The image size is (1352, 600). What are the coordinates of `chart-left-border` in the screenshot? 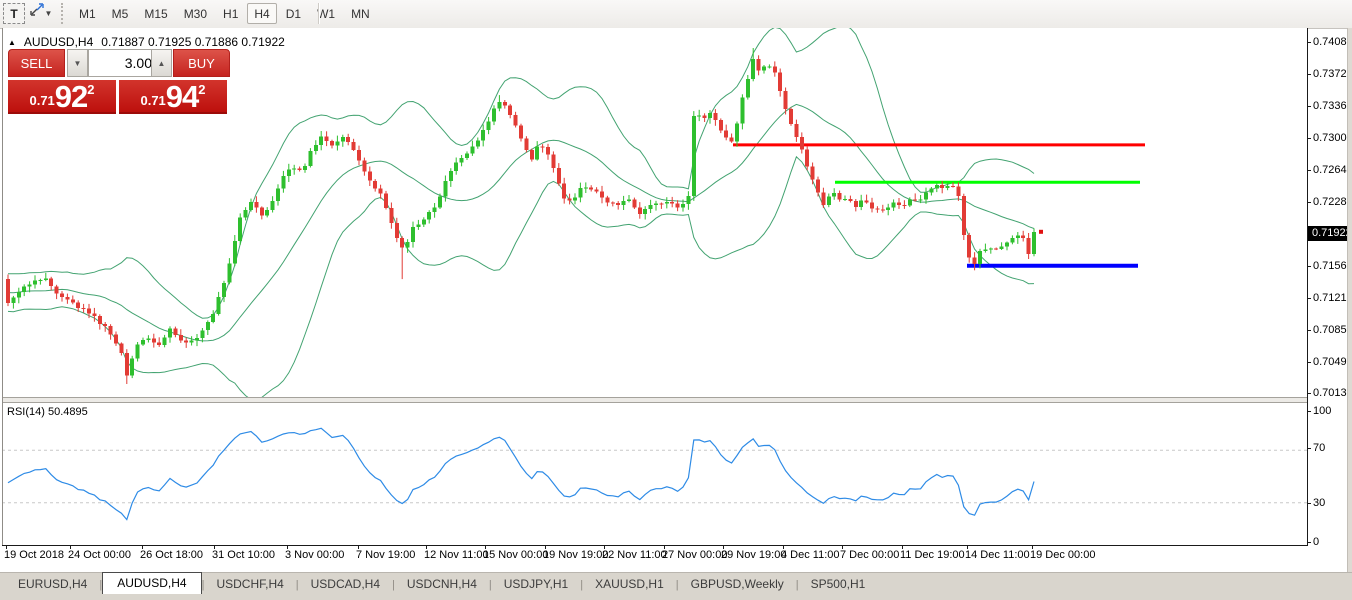 It's located at (2, 286).